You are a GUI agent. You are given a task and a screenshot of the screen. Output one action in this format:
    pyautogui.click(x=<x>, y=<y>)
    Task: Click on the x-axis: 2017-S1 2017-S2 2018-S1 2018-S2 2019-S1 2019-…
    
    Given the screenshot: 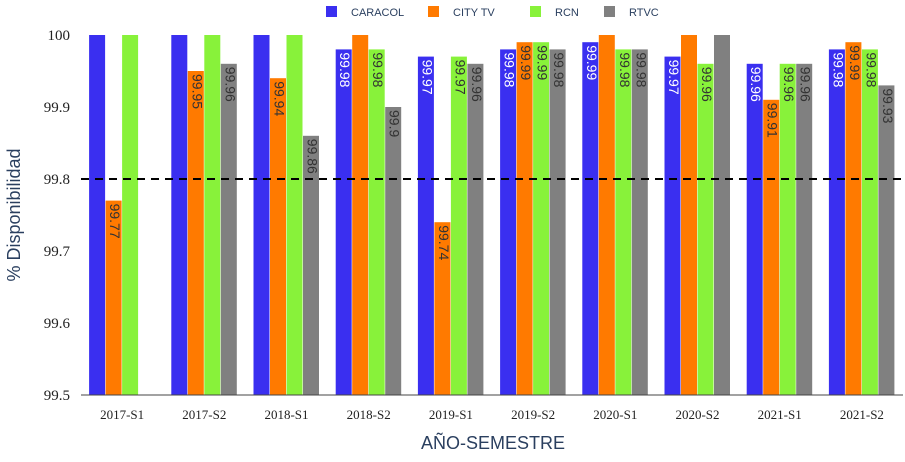 What is the action you would take?
    pyautogui.click(x=492, y=408)
    